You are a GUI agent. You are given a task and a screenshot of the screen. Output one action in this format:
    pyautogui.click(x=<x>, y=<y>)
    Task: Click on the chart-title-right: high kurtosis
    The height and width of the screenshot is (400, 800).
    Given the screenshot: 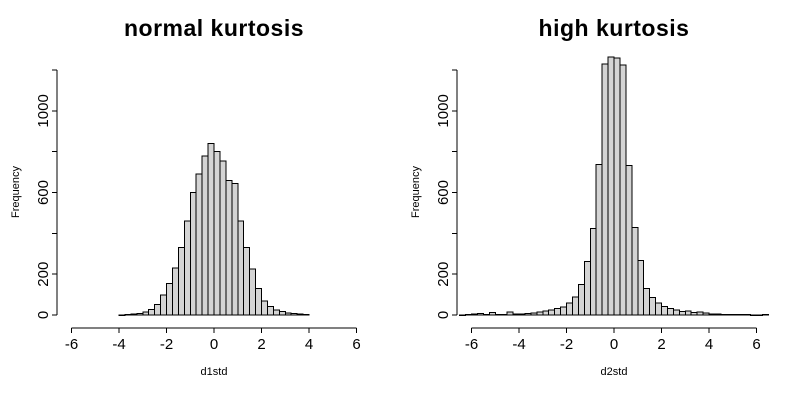 What is the action you would take?
    pyautogui.click(x=614, y=28)
    